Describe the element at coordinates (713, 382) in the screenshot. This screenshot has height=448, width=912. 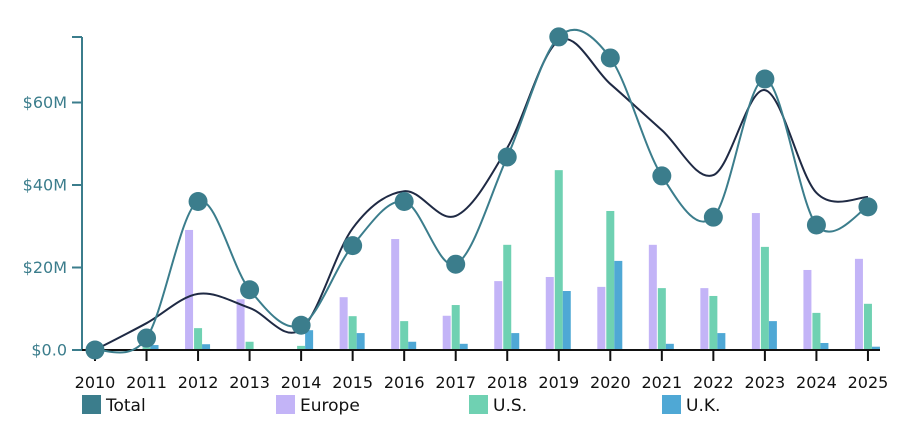
I see `x-tick-label: 2022` at that location.